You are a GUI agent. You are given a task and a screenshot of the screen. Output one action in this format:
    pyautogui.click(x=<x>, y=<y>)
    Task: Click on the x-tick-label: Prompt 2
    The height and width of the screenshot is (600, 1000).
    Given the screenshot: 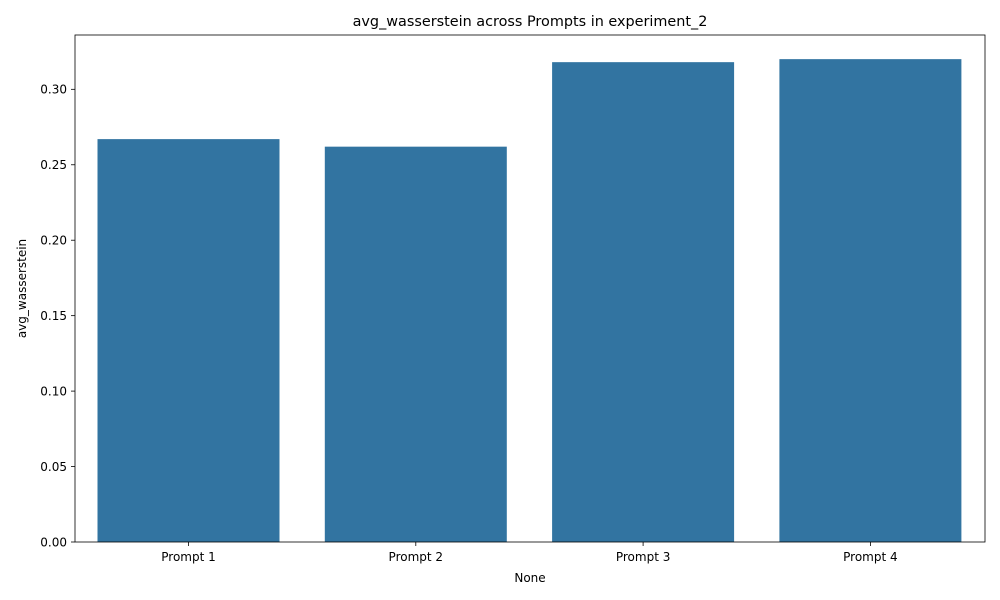 What is the action you would take?
    pyautogui.click(x=416, y=557)
    